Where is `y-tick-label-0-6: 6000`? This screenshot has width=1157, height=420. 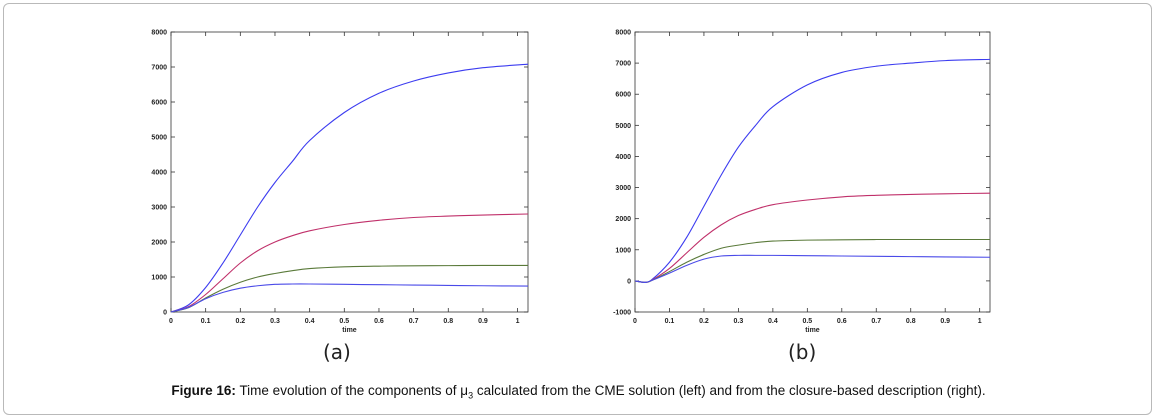 y-tick-label-0-6: 6000 is located at coordinates (159, 103).